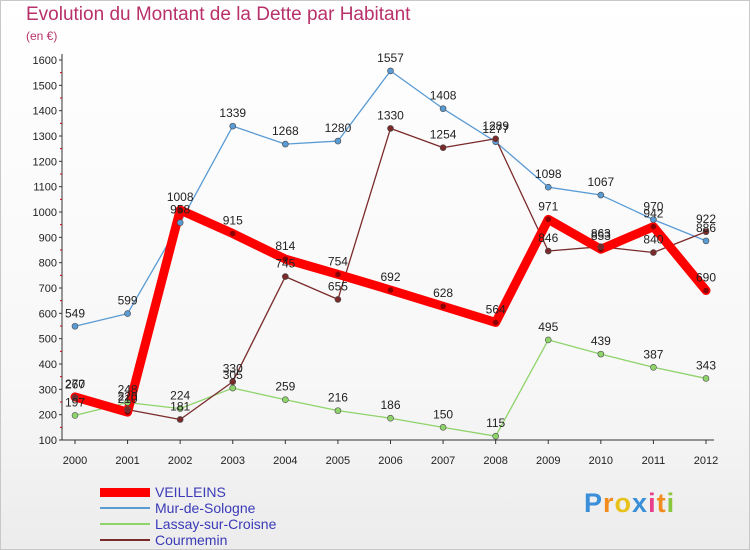  Describe the element at coordinates (706, 461) in the screenshot. I see `x-tick-label: 2012` at that location.